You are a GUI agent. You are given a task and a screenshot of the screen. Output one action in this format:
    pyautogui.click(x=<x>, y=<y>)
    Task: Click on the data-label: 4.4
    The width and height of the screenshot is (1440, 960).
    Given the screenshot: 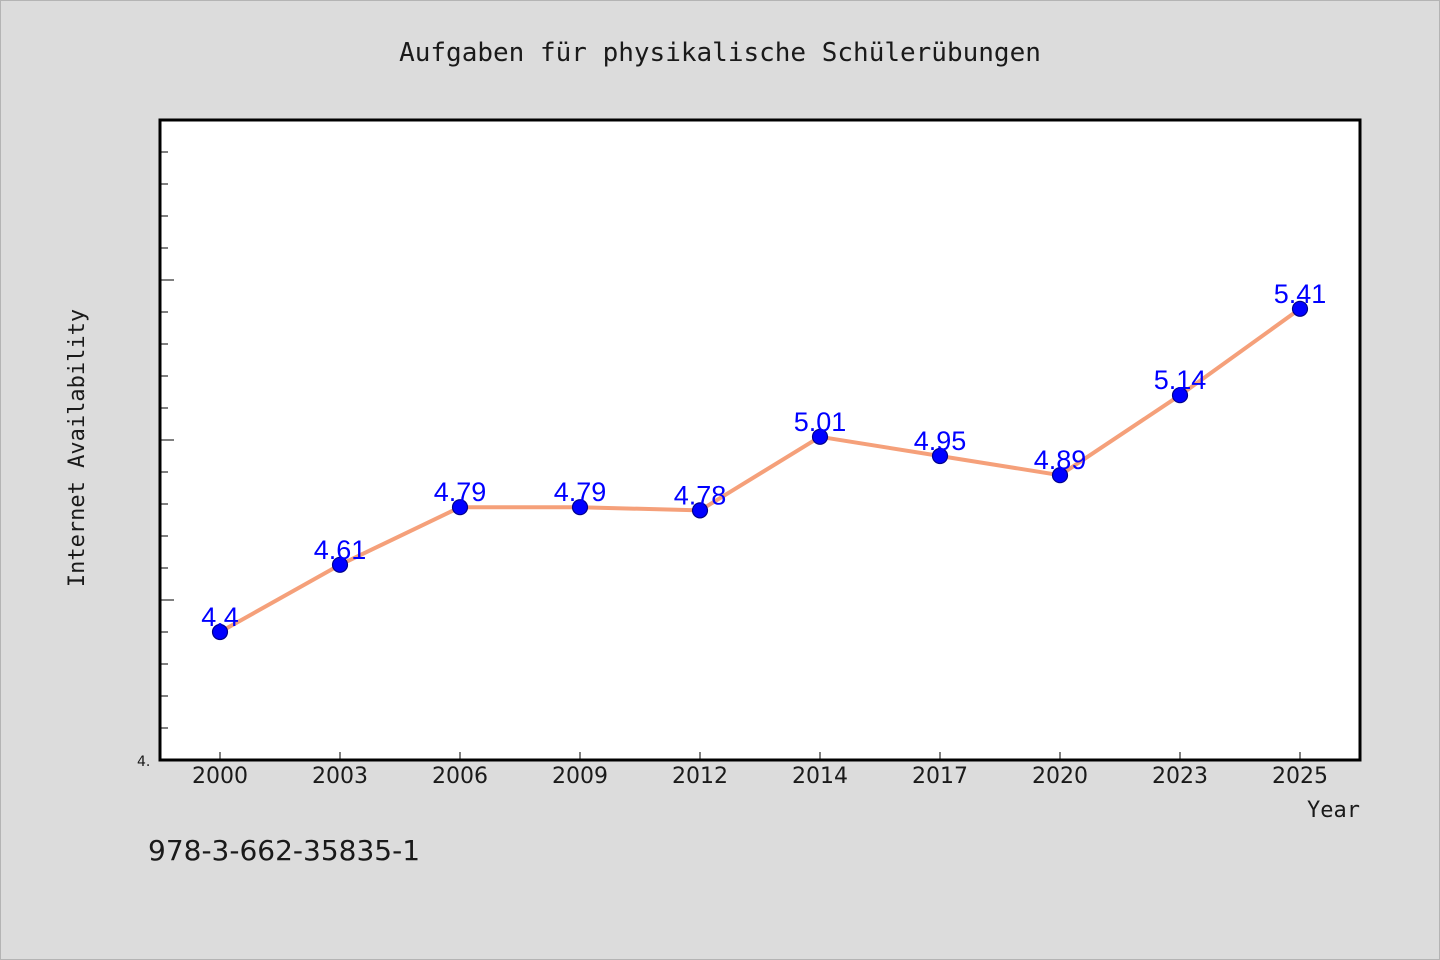 What is the action you would take?
    pyautogui.click(x=220, y=617)
    